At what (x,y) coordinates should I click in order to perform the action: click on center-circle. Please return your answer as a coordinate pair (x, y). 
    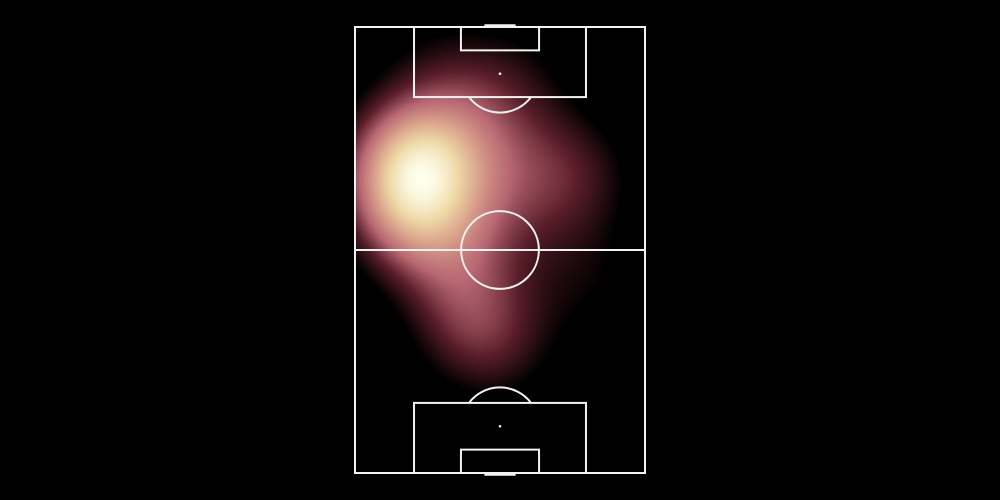
    Looking at the image, I should click on (500, 250).